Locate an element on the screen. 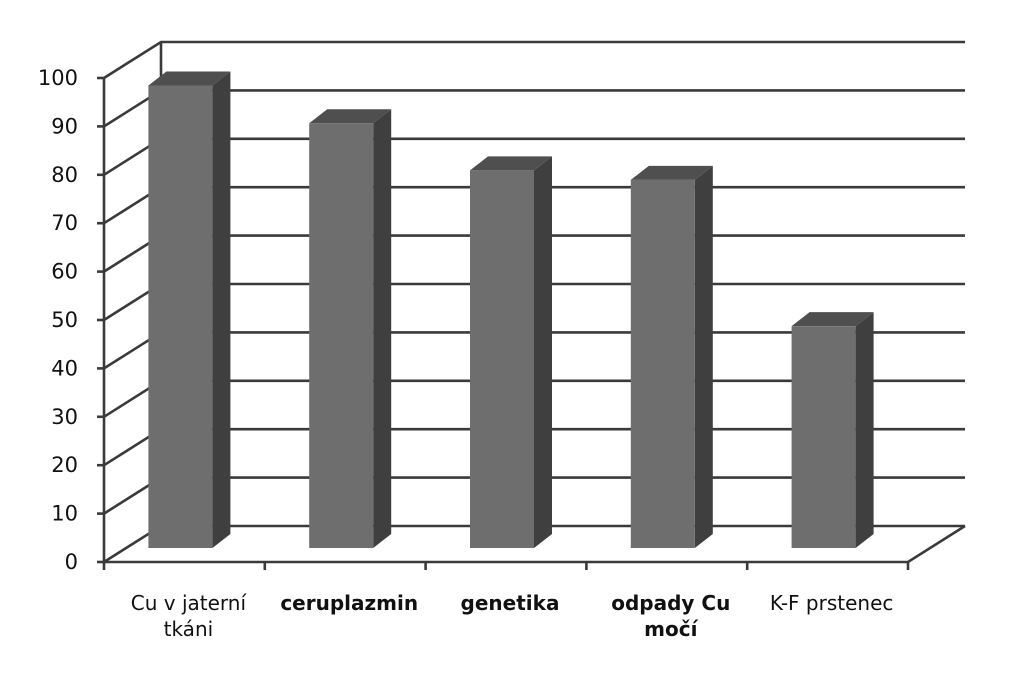  y-tick-label: 100 is located at coordinates (58, 78).